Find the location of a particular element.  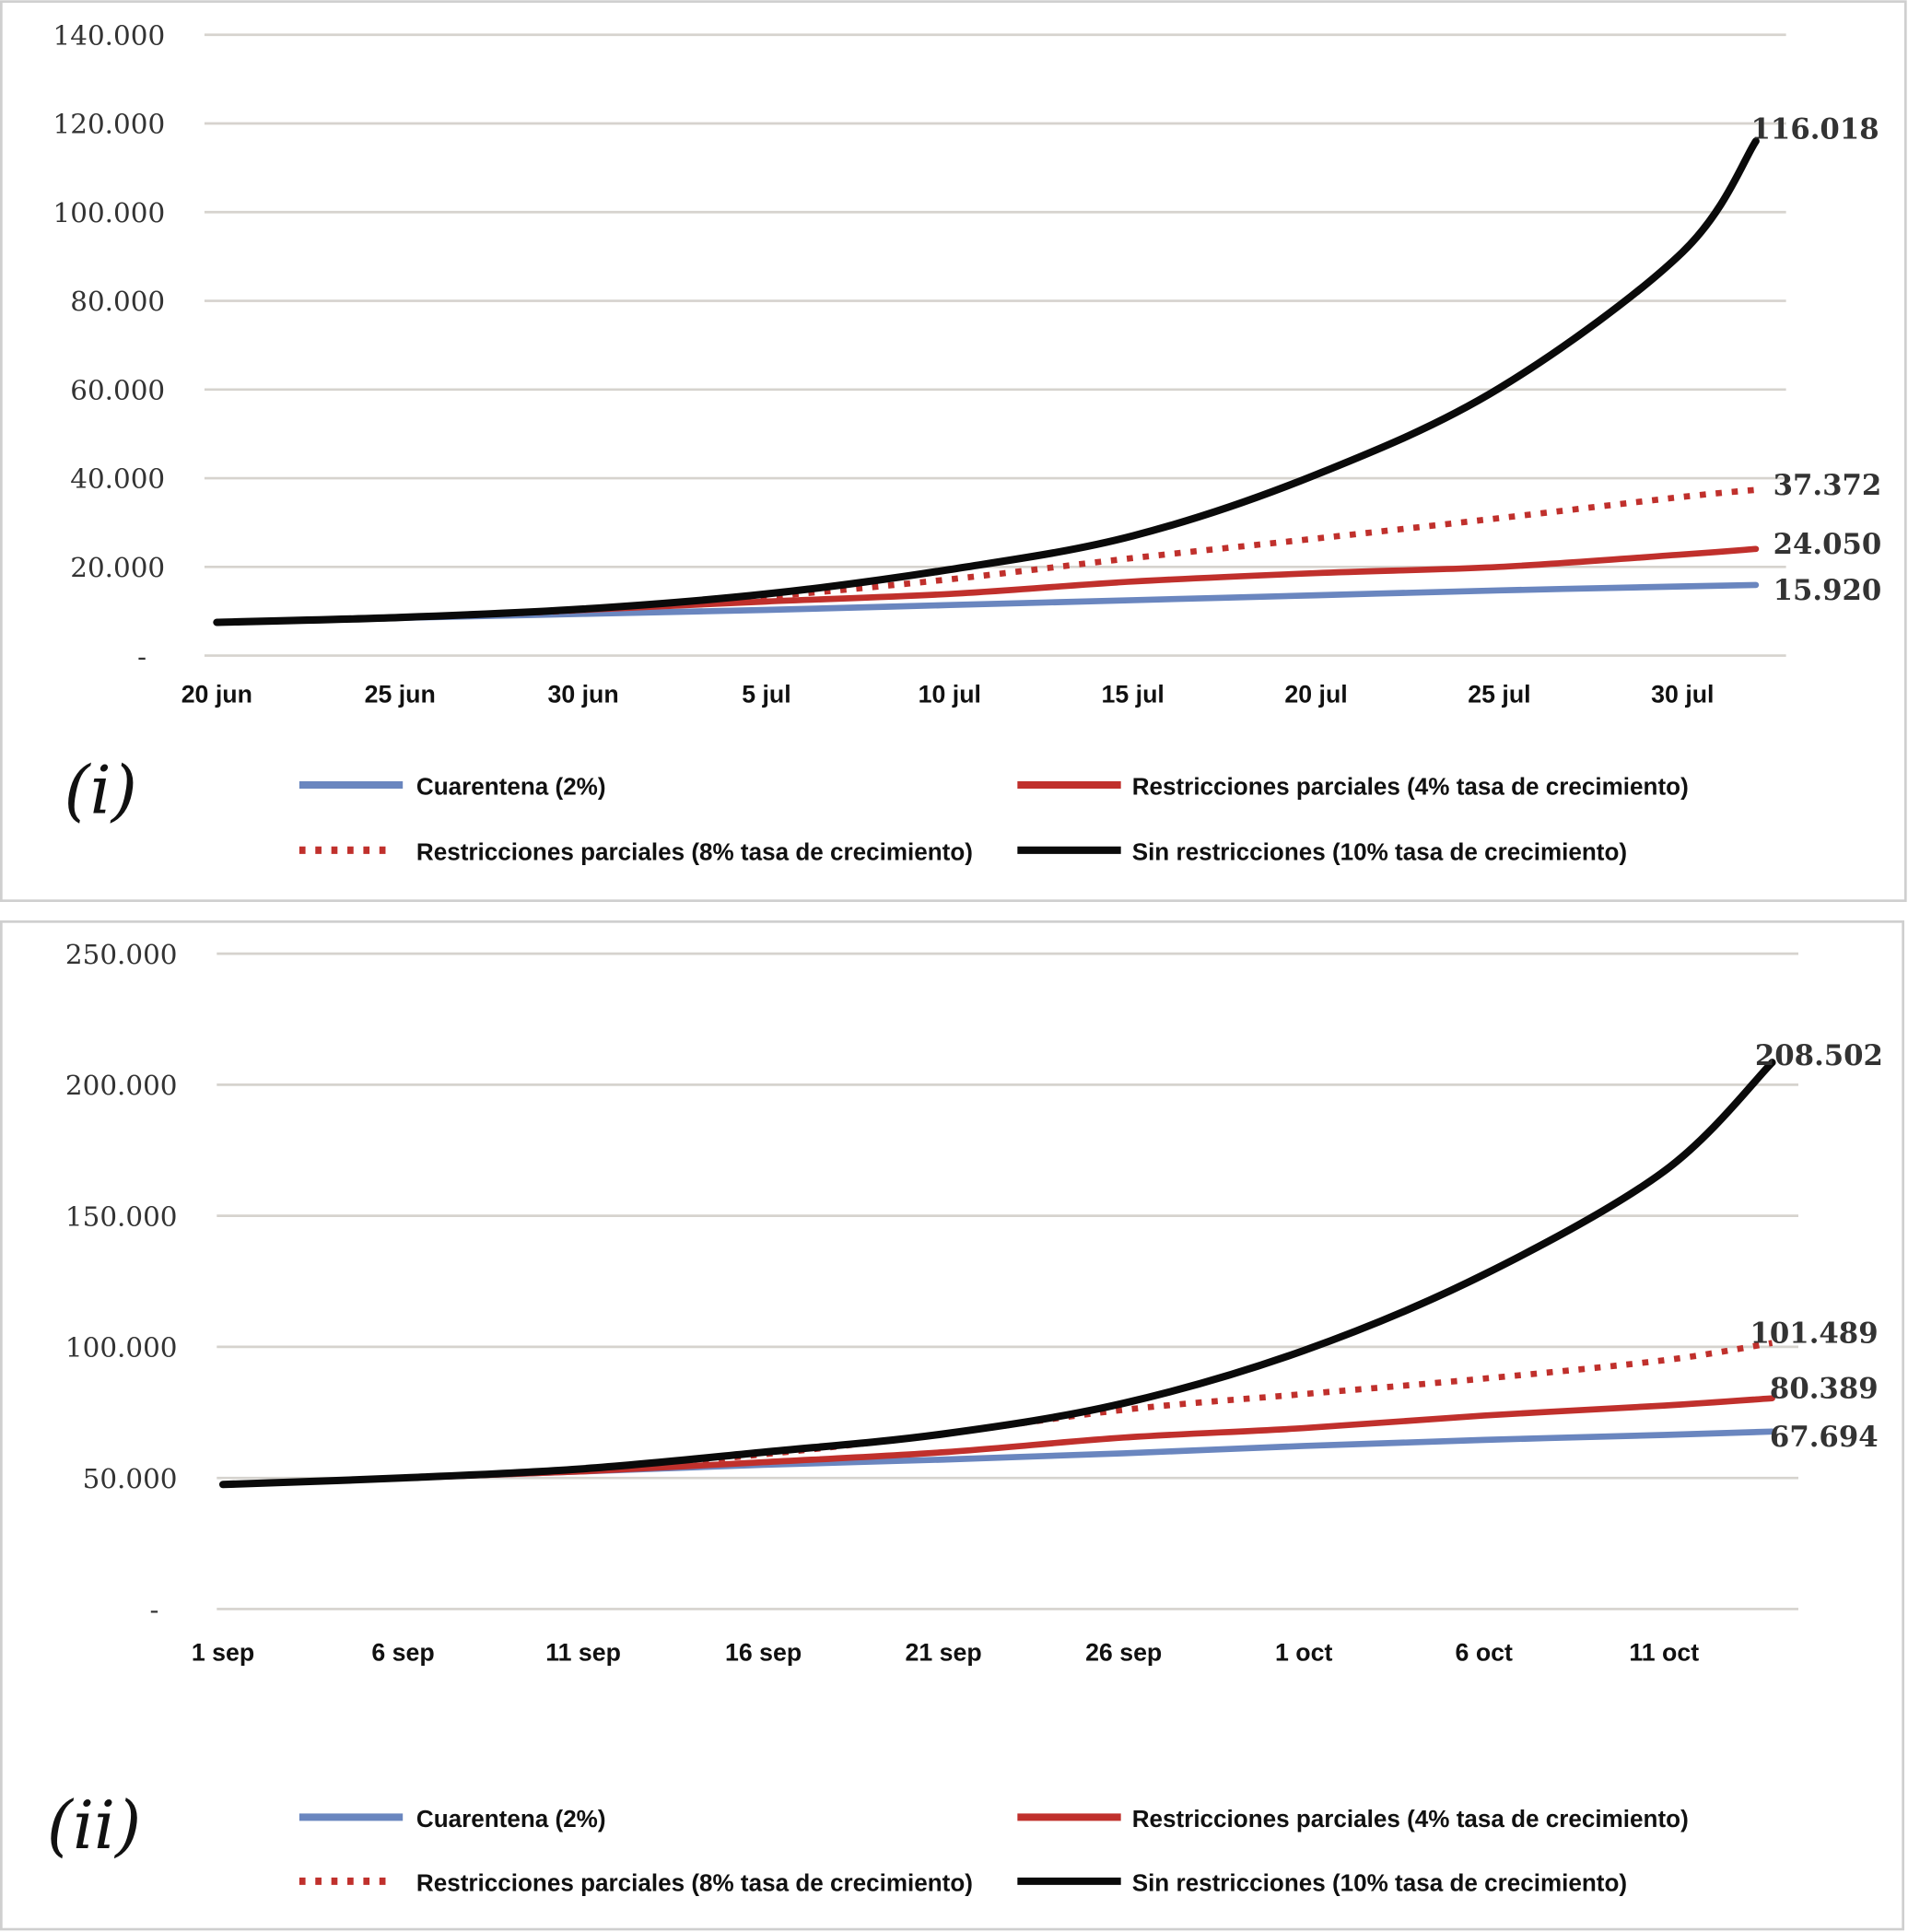

x-tick-label: 30 jun is located at coordinates (582, 694).